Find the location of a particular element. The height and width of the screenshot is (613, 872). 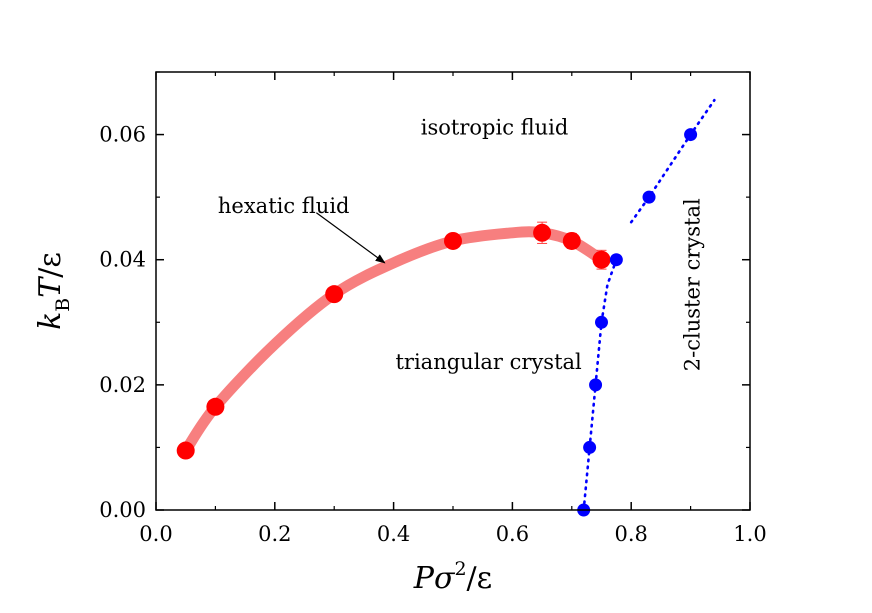

x-axis-title: Pσ2/ε is located at coordinates (452, 577).